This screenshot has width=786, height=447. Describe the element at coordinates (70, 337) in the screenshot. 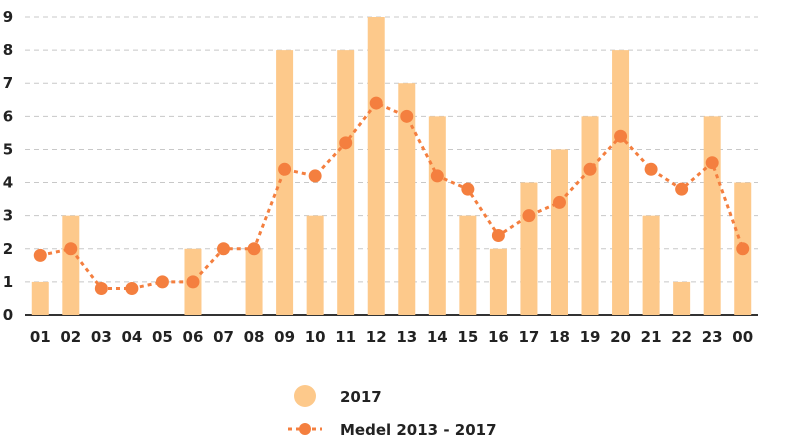

I see `x-tick-label: 02` at that location.